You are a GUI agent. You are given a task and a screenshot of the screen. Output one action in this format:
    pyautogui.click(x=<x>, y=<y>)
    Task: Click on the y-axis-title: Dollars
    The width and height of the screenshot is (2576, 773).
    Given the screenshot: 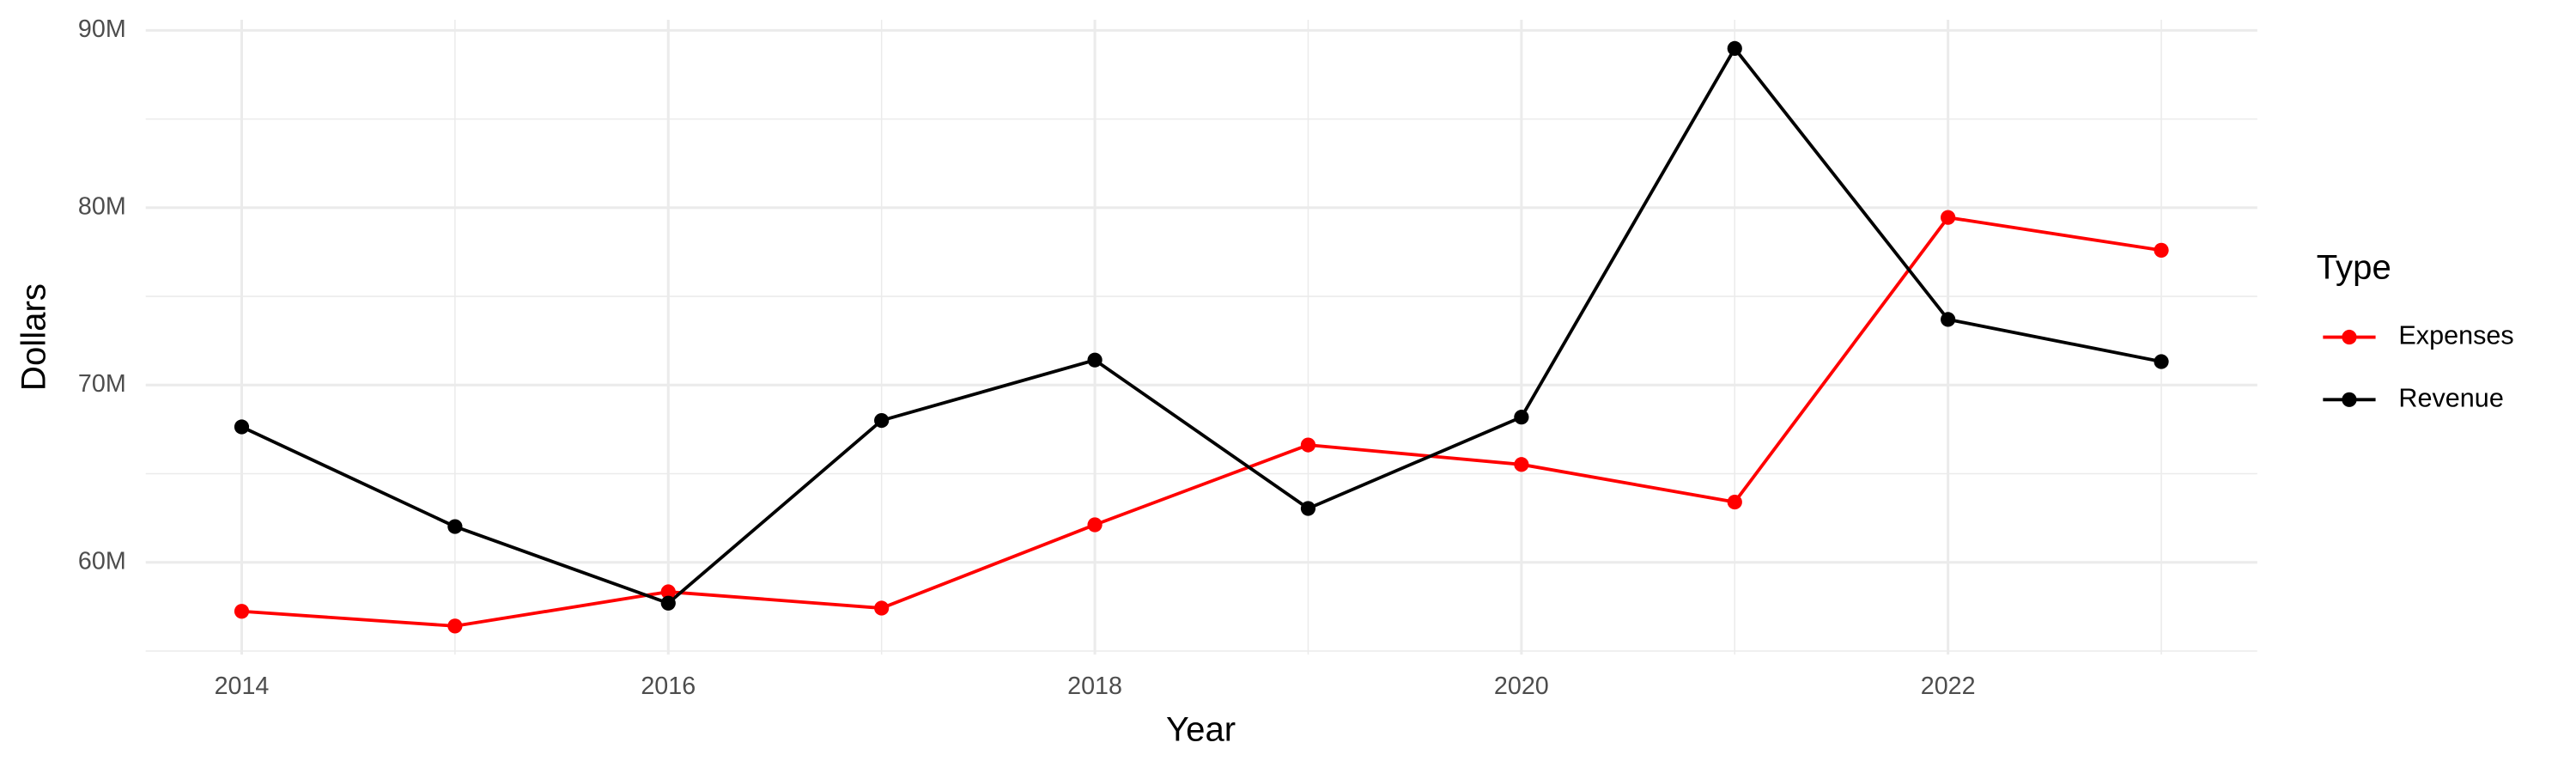 What is the action you would take?
    pyautogui.click(x=34, y=337)
    